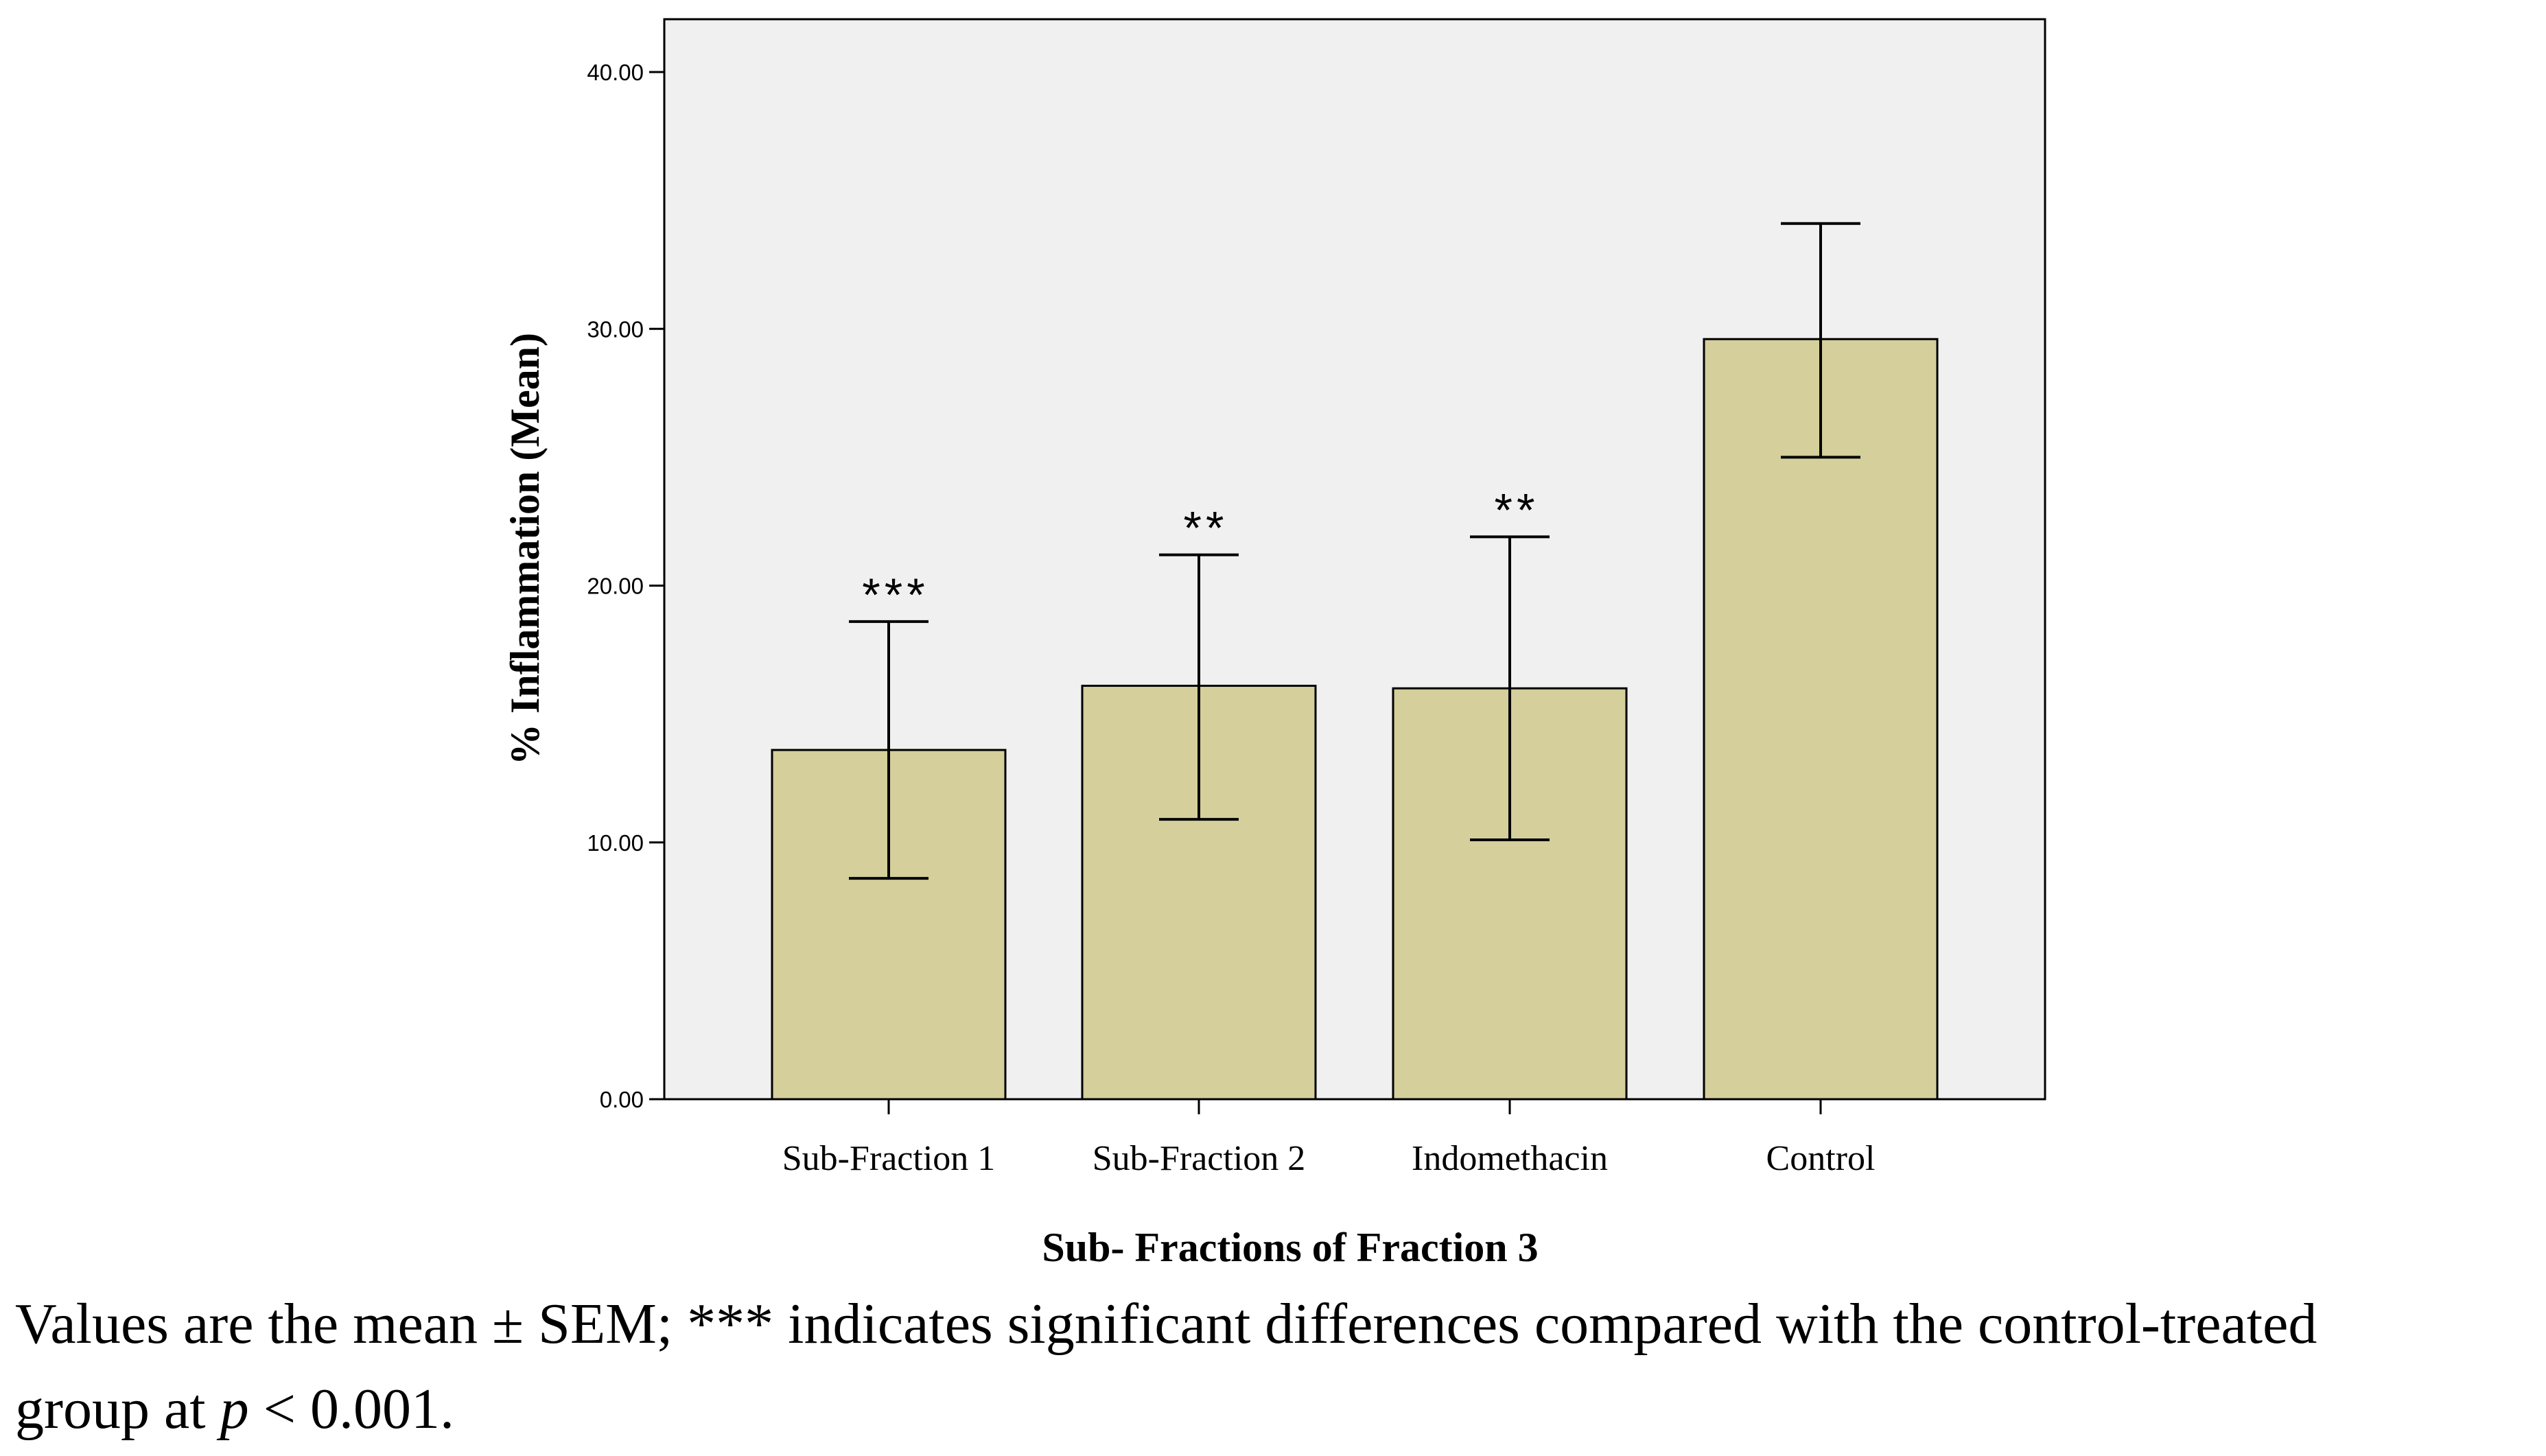 The width and height of the screenshot is (2546, 1456). Describe the element at coordinates (615, 72) in the screenshot. I see `y-tick-label: 40.00` at that location.